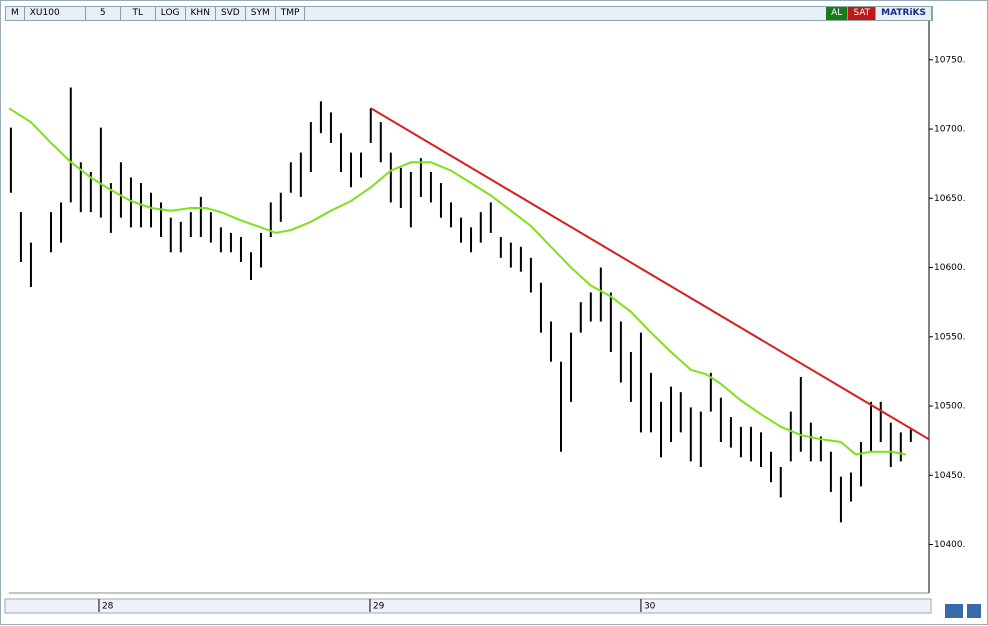 Image resolution: width=988 pixels, height=626 pixels. I want to click on y-tick-label: 10750., so click(950, 60).